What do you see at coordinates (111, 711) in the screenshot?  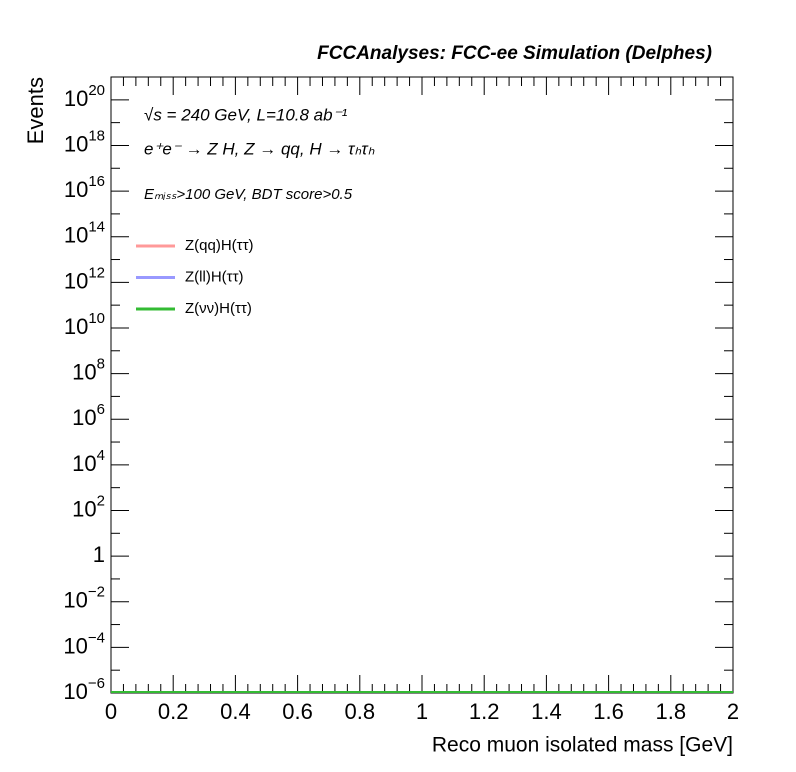 I see `x-tick-label: 0` at bounding box center [111, 711].